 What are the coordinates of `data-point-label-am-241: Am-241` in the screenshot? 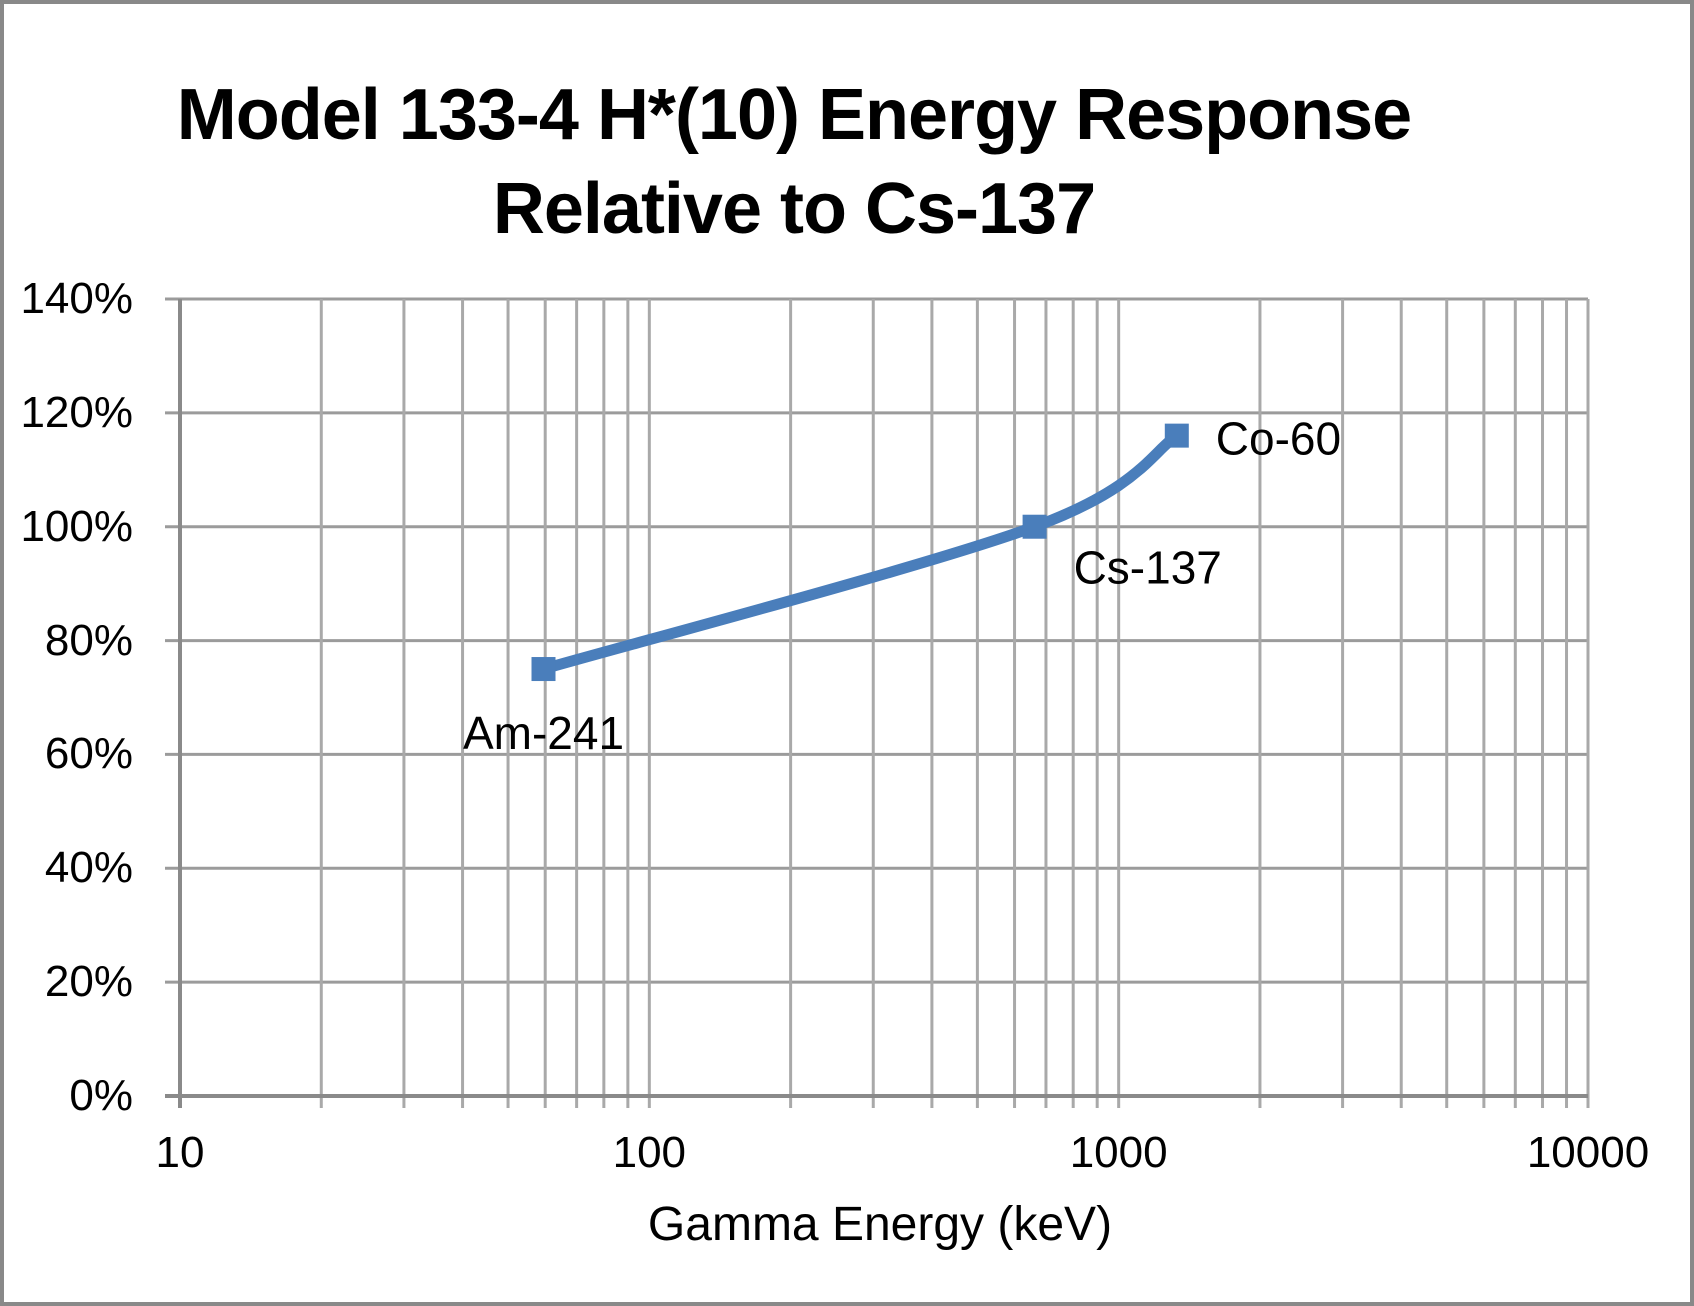 It's located at (543, 733).